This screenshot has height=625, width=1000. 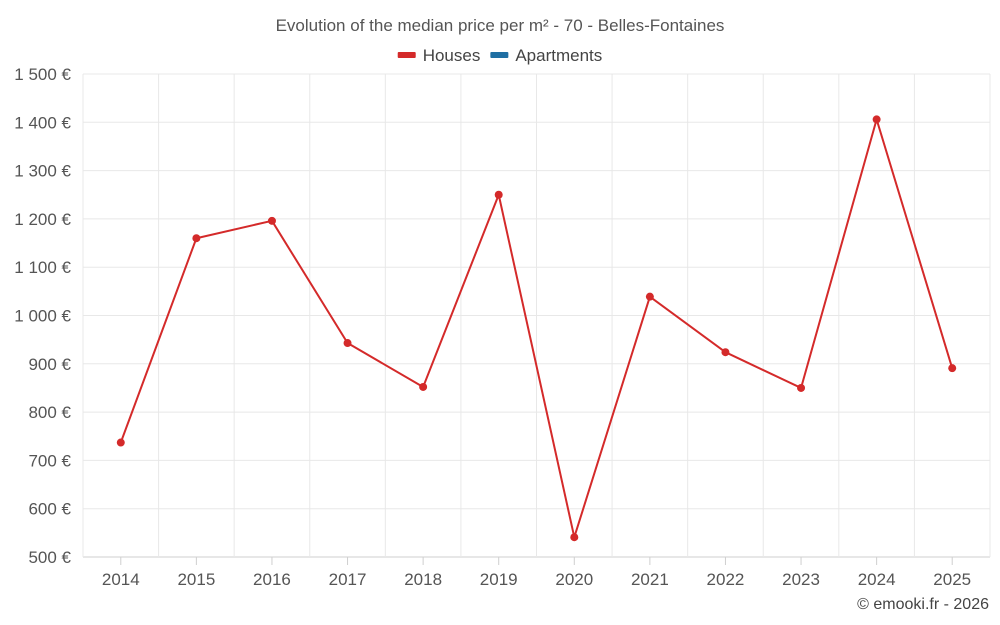 I want to click on x-tick-label: 2015, so click(x=196, y=579).